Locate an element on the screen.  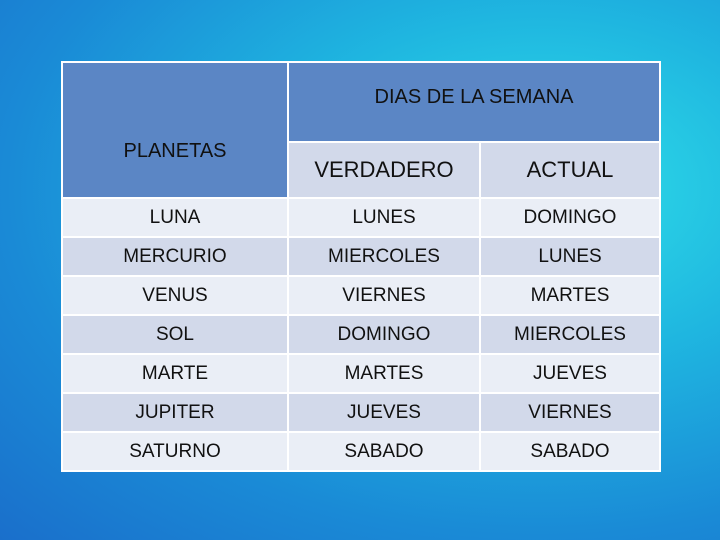
cell-actual: MIERCOLES is located at coordinates (570, 334).